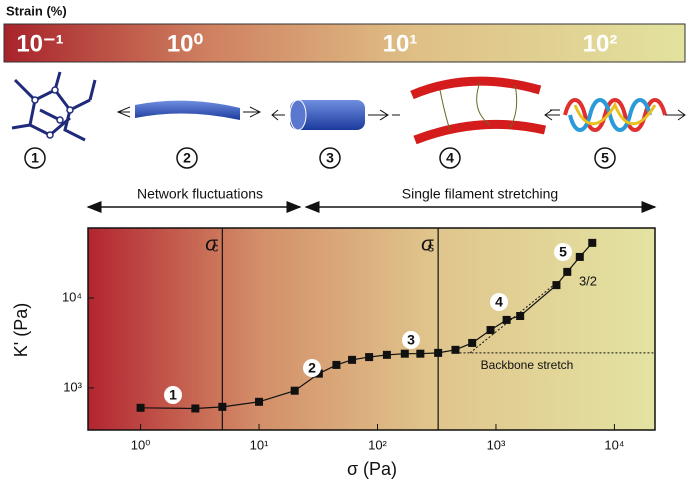 The width and height of the screenshot is (689, 485). Describe the element at coordinates (259, 444) in the screenshot. I see `x-tick-label: 10¹` at that location.